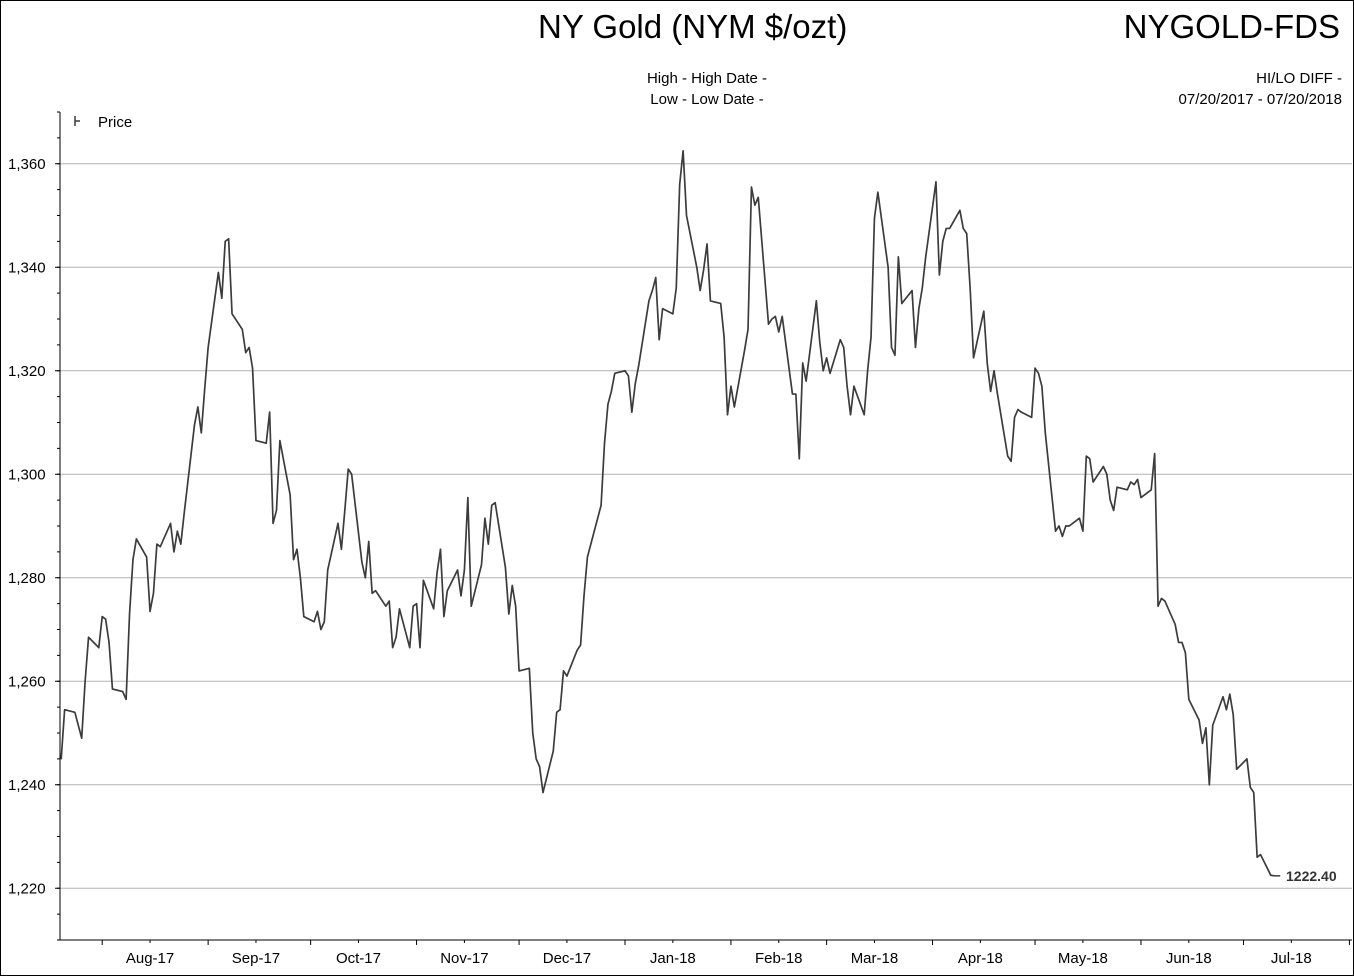 The height and width of the screenshot is (976, 1354). I want to click on y-tick-label: 1,240, so click(27, 785).